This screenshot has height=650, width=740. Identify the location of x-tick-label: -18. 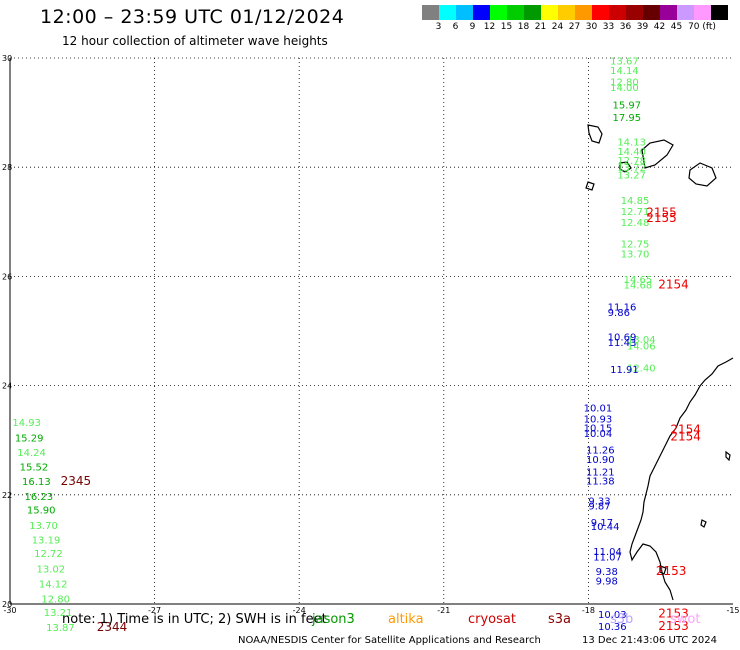
(588, 610).